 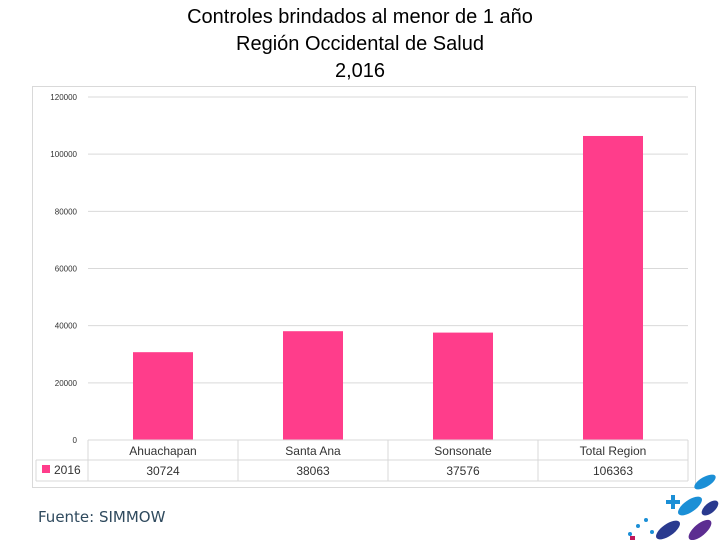 What do you see at coordinates (360, 71) in the screenshot?
I see `title-line-3: 2,016` at bounding box center [360, 71].